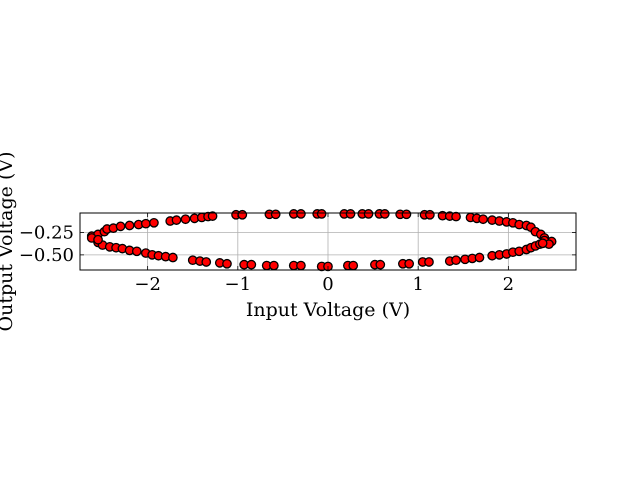 Image resolution: width=640 pixels, height=480 pixels. What do you see at coordinates (147, 284) in the screenshot?
I see `x-tick-label: −2` at bounding box center [147, 284].